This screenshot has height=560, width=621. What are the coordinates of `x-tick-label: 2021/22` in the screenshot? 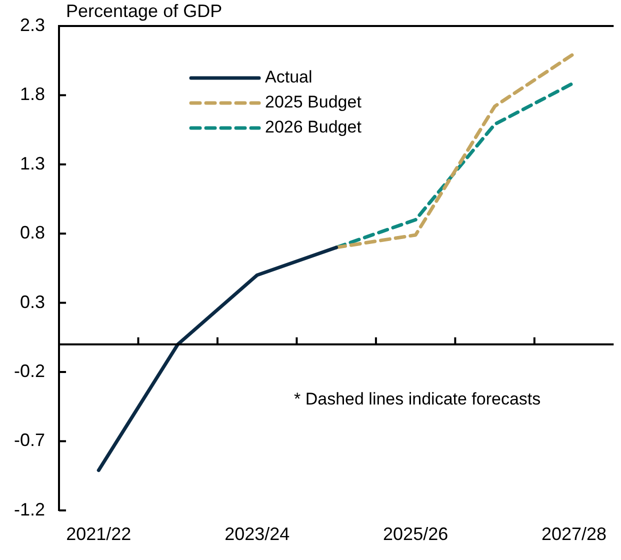 It's located at (99, 534).